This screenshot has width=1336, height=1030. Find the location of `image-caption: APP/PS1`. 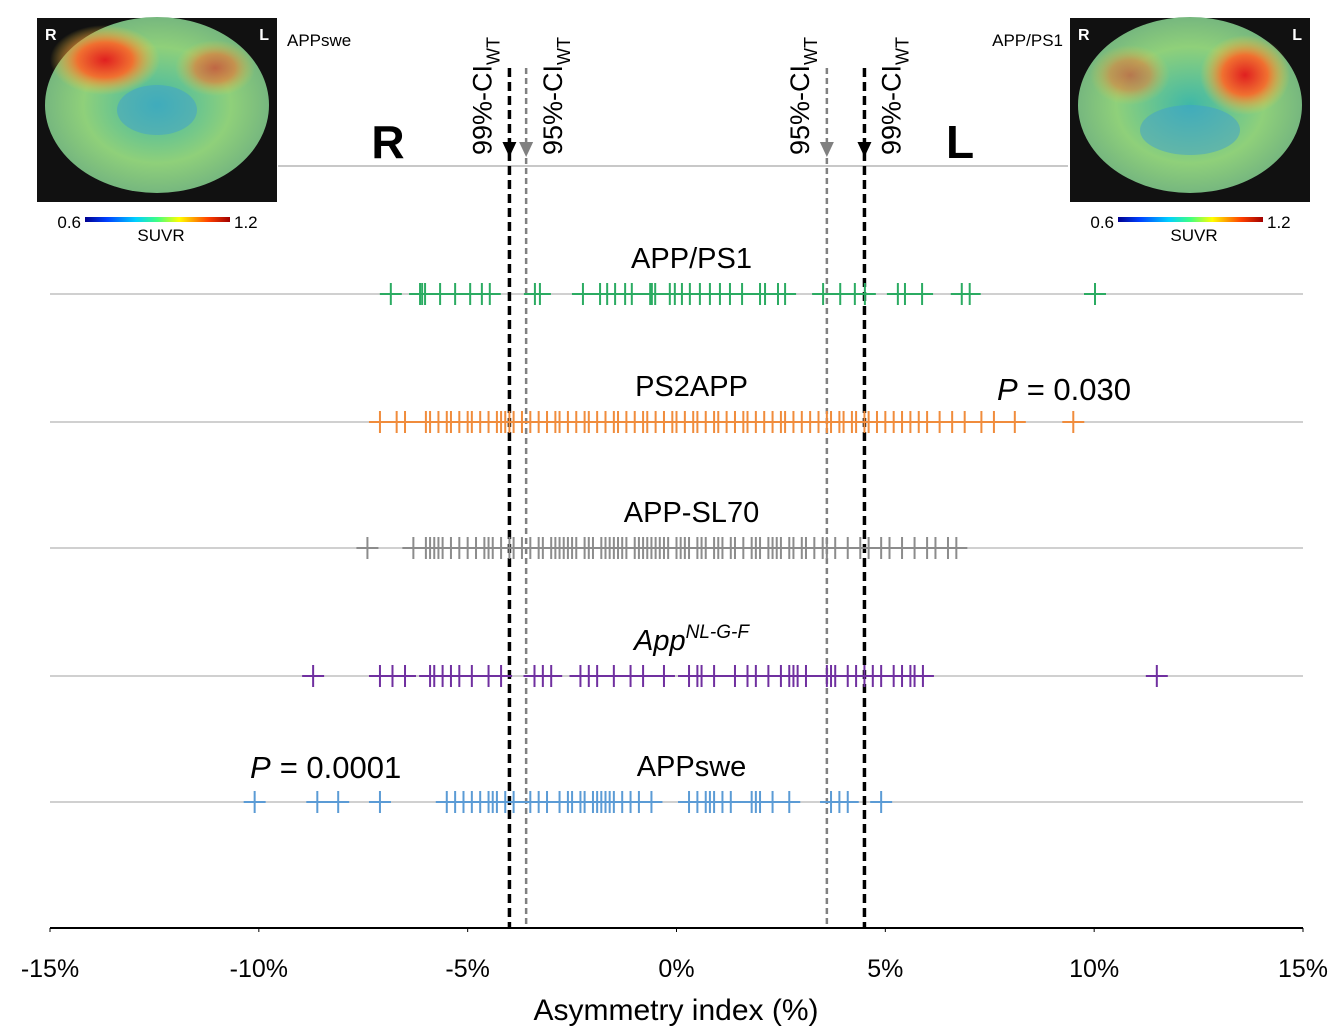

image-caption: APP/PS1 is located at coordinates (1027, 40).